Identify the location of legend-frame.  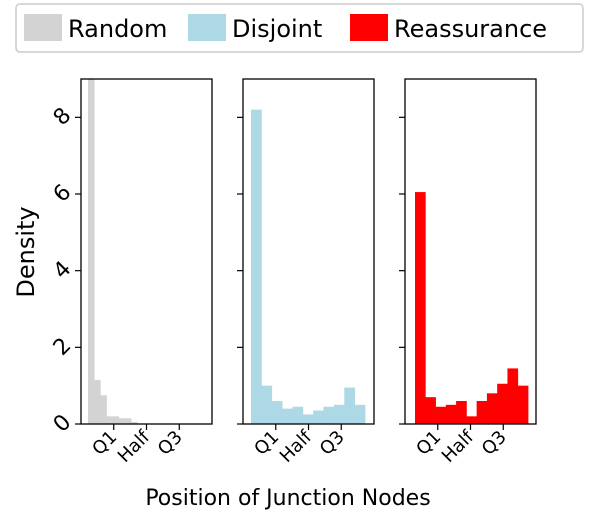
(299, 28).